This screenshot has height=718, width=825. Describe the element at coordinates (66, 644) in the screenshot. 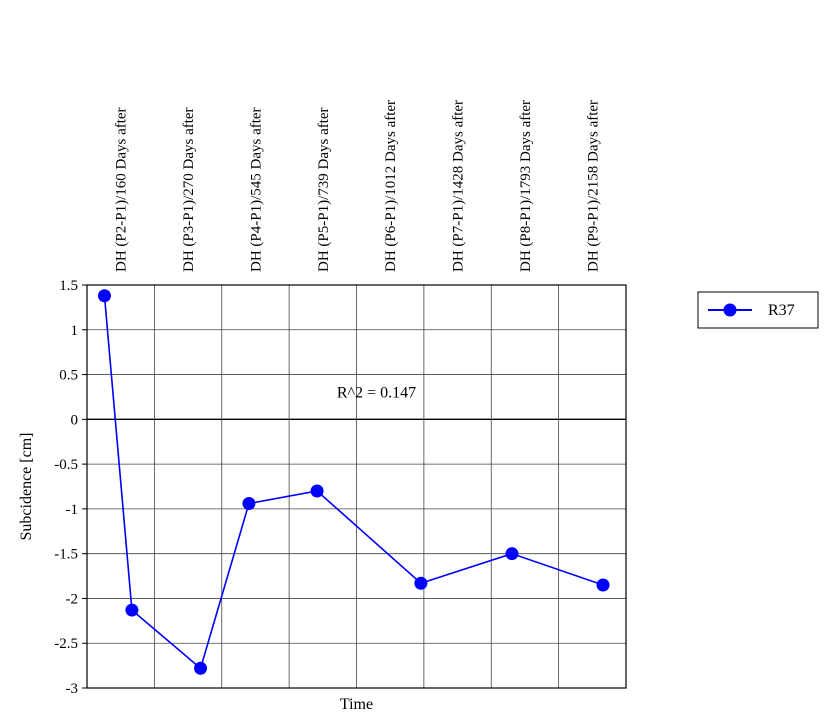

I see `y-tick-label: -2.5` at that location.